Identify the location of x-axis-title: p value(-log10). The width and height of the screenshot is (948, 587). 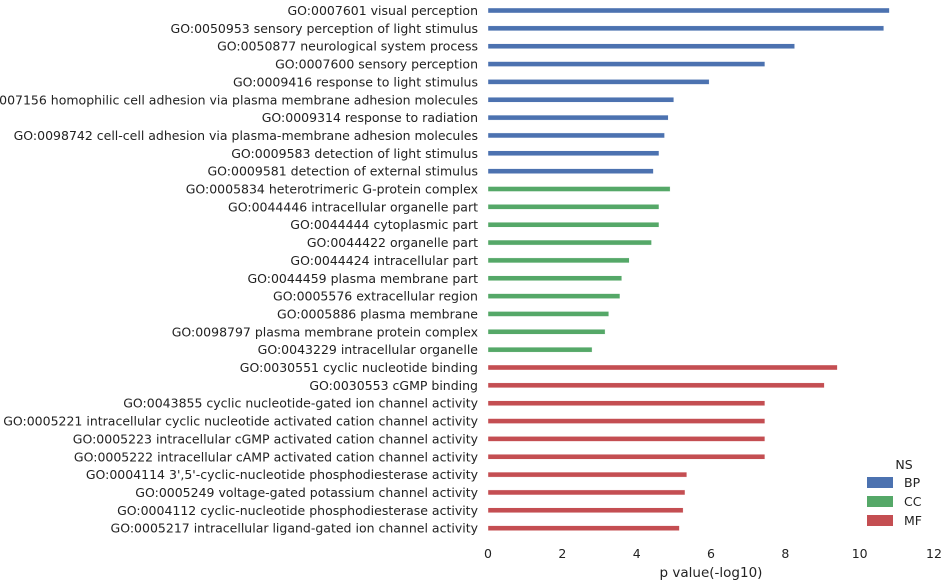
(711, 573).